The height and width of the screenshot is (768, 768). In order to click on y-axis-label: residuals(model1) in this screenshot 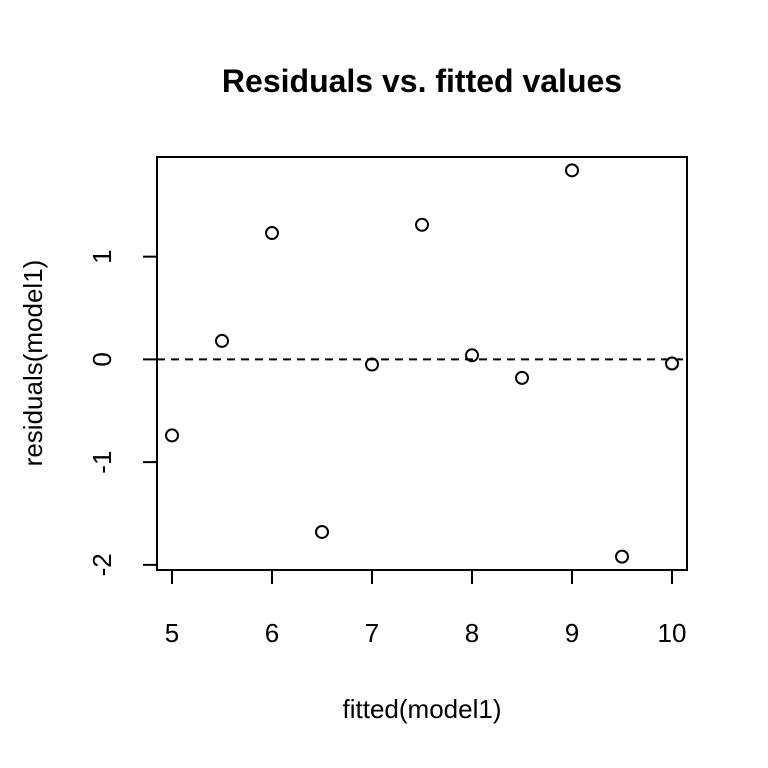, I will do `click(33, 363)`.